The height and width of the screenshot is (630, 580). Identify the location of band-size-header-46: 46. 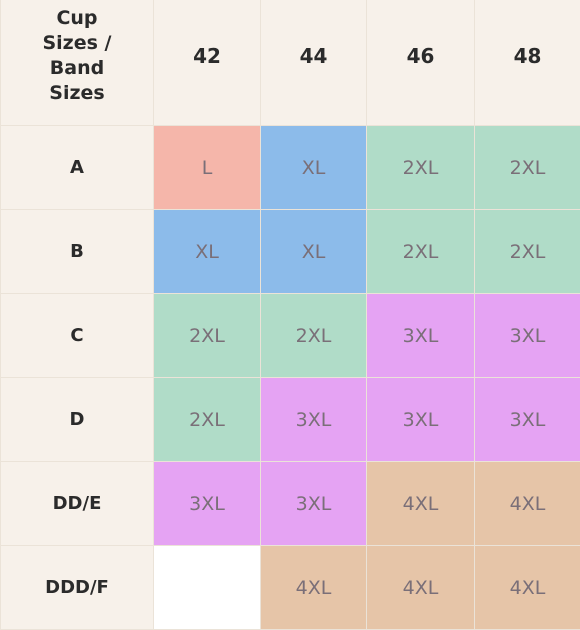
(421, 63).